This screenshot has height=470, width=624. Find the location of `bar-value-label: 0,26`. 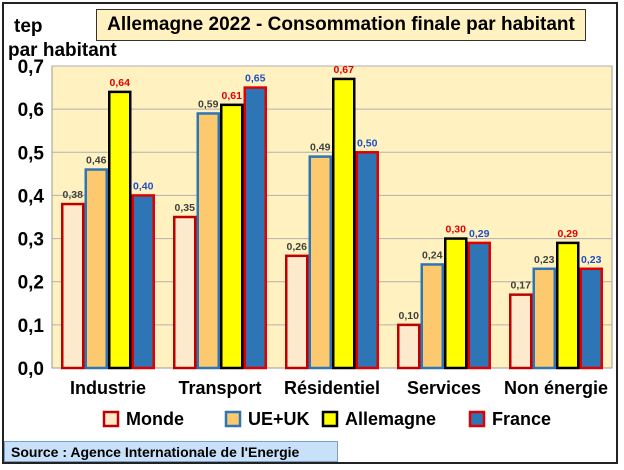

bar-value-label: 0,26 is located at coordinates (297, 247).